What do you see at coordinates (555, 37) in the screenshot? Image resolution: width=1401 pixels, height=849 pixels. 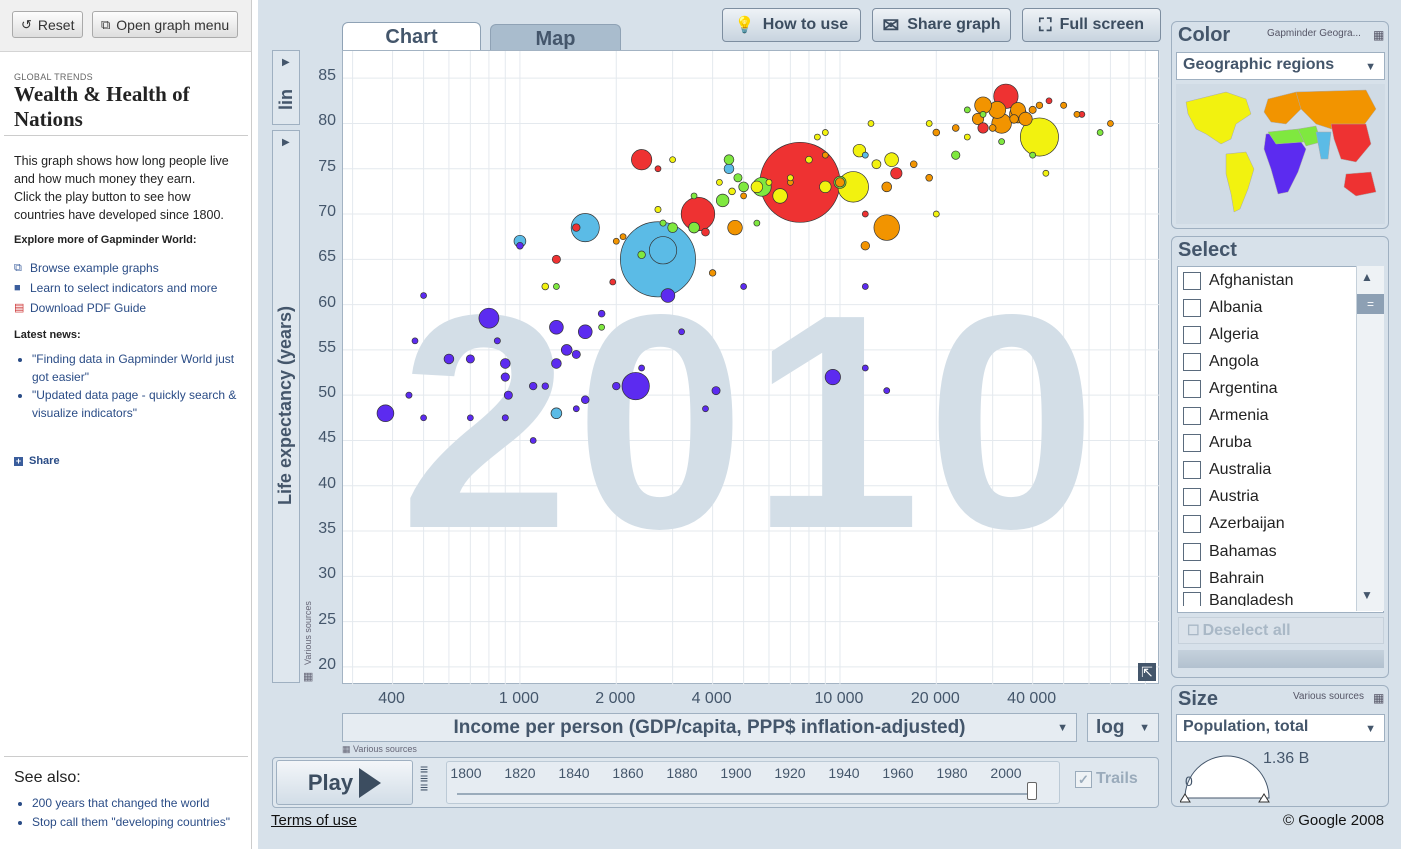 I see `tab-map: Map` at bounding box center [555, 37].